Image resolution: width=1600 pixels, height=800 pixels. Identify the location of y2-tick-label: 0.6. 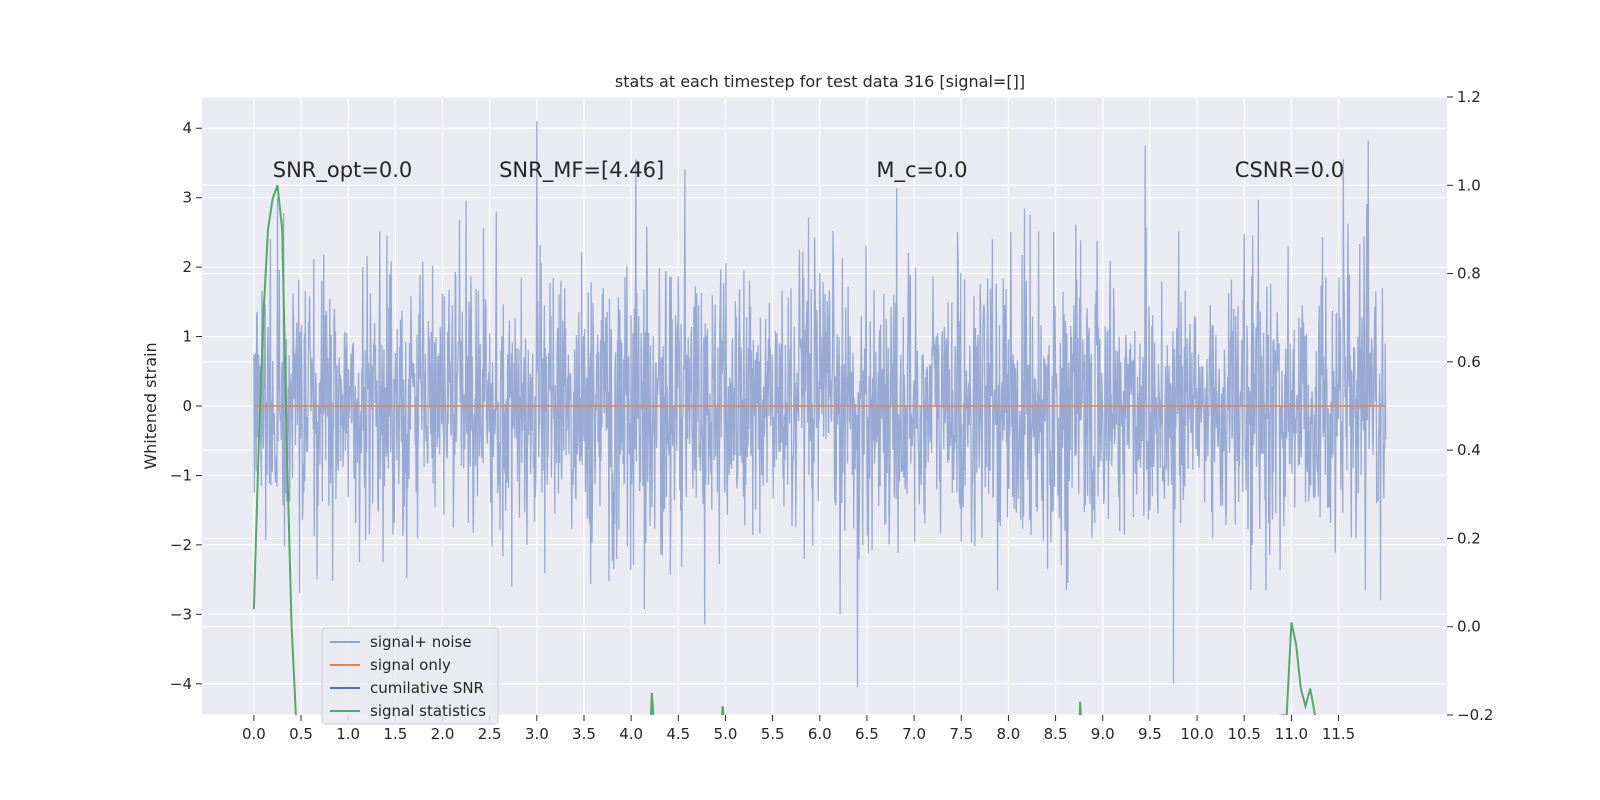
(1469, 362).